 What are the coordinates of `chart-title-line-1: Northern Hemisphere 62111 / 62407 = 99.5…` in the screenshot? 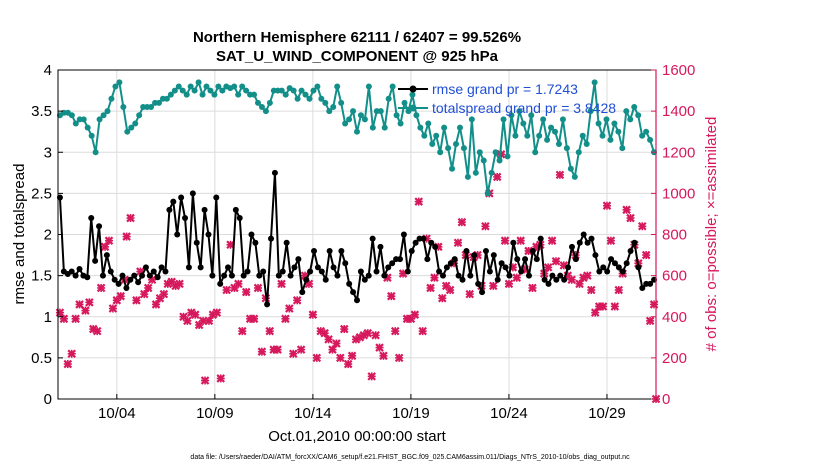 It's located at (357, 37).